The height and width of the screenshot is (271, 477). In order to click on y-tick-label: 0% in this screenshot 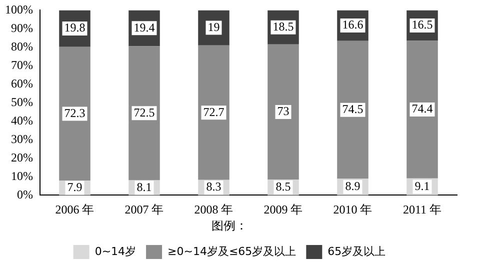, I will do `click(24, 194)`.